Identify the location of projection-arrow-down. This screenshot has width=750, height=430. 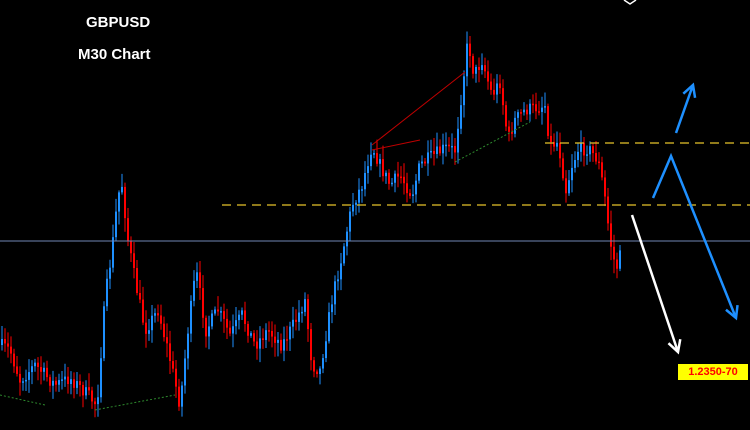
(656, 284).